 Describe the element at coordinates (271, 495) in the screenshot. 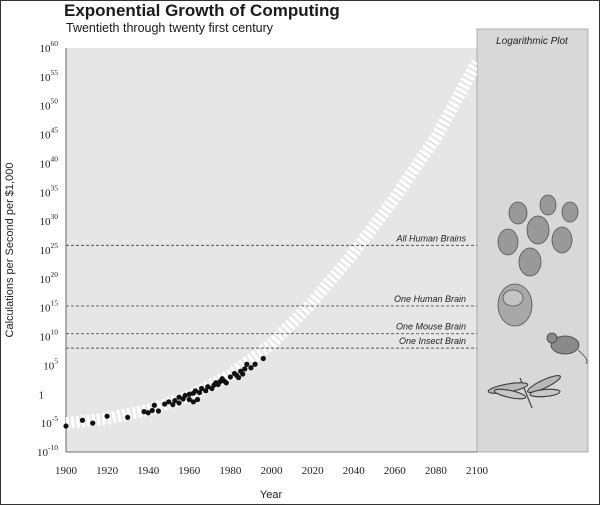

I see `x-axis-label: Year` at that location.